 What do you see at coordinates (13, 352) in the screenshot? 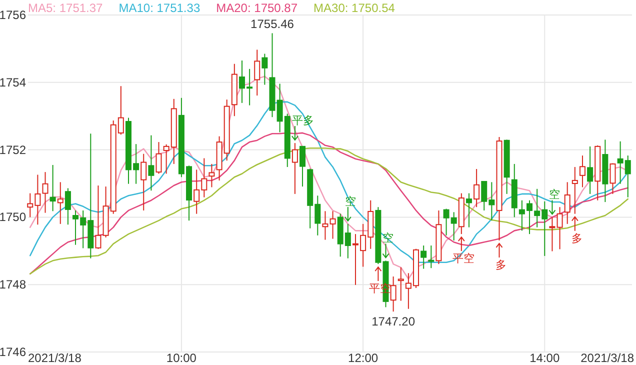
I see `y-tick-label: 1746` at bounding box center [13, 352].